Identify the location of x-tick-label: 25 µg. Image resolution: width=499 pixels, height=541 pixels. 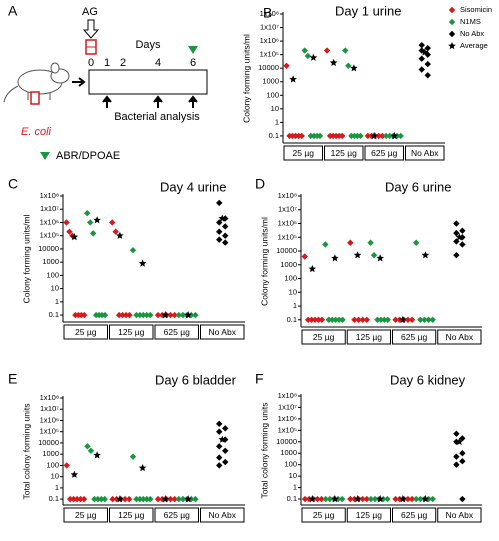
(86, 515).